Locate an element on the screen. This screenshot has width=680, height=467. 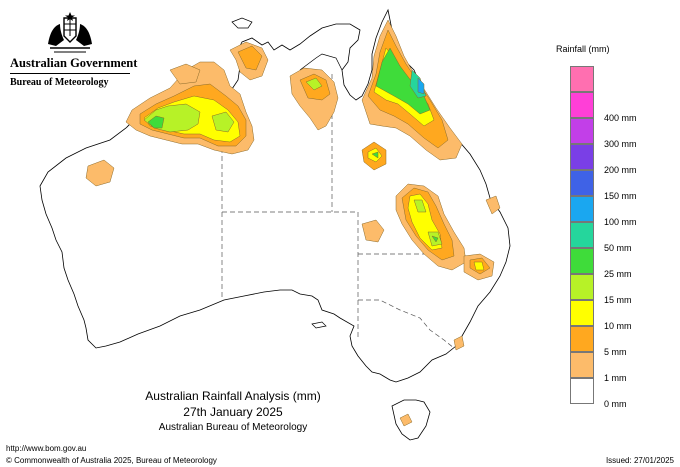
legend-label: 150 mm is located at coordinates (620, 196).